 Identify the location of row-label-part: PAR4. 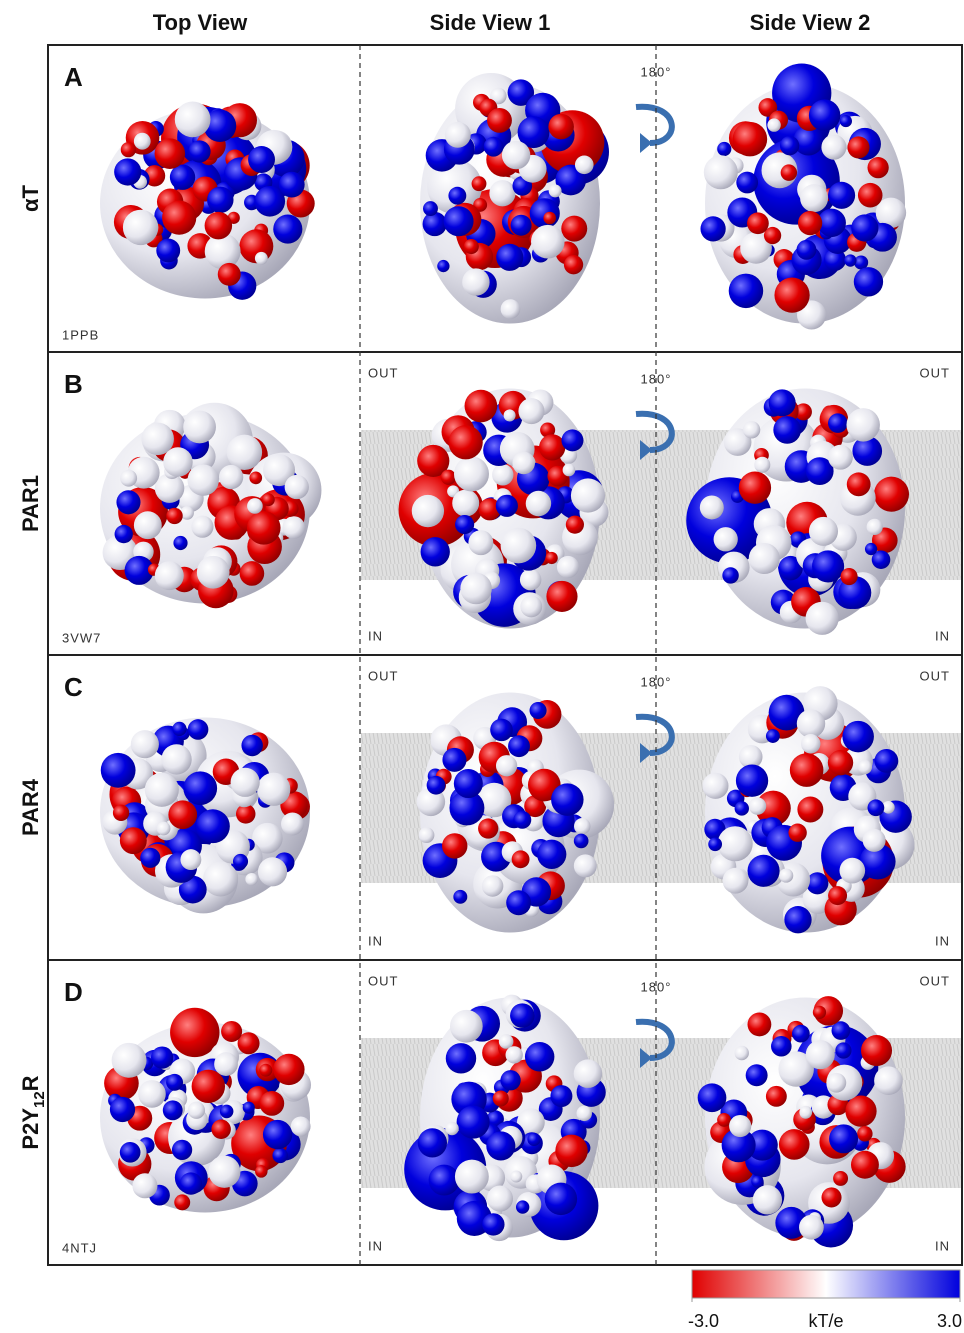
(30, 807).